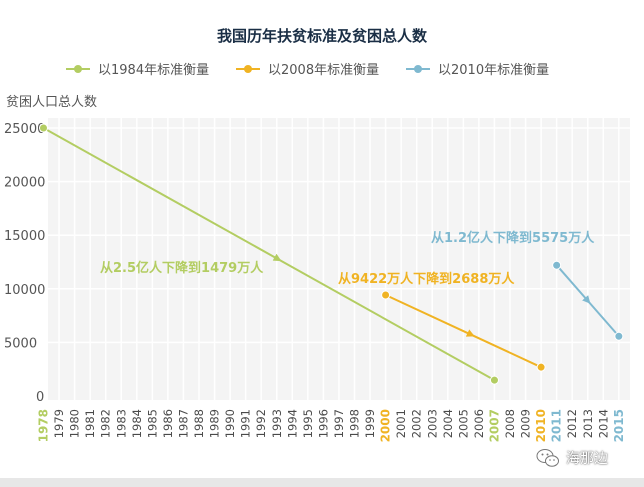  What do you see at coordinates (587, 459) in the screenshot?
I see `watermark-text: 海那边` at bounding box center [587, 459].